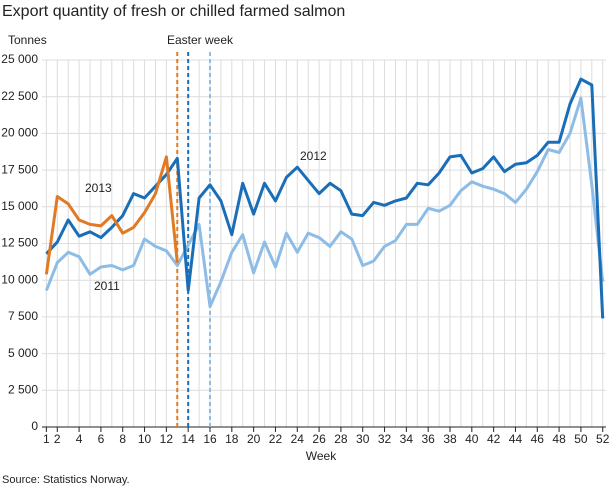 The height and width of the screenshot is (488, 610). Describe the element at coordinates (145, 439) in the screenshot. I see `x-tick-label: 10` at that location.